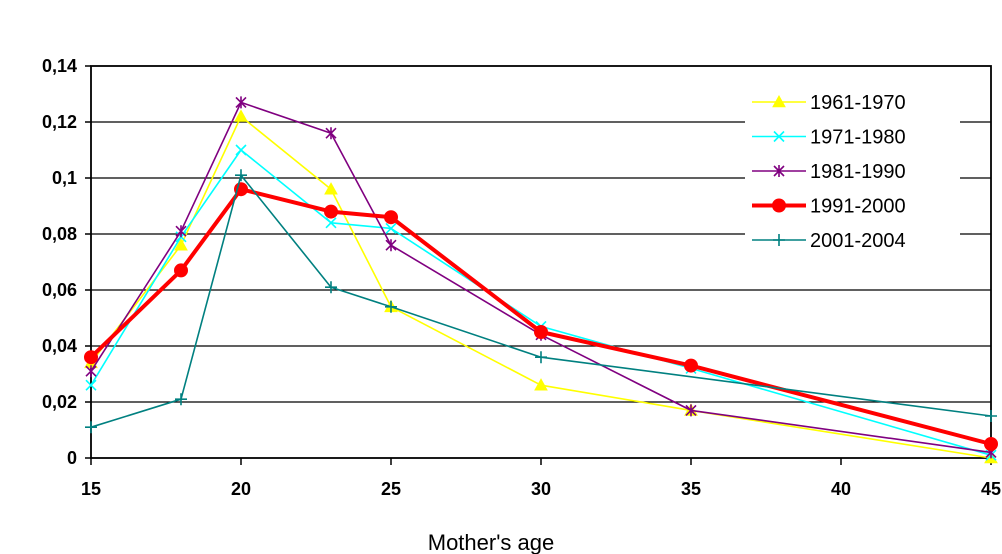  Describe the element at coordinates (541, 489) in the screenshot. I see `x-tick-label: 30` at that location.